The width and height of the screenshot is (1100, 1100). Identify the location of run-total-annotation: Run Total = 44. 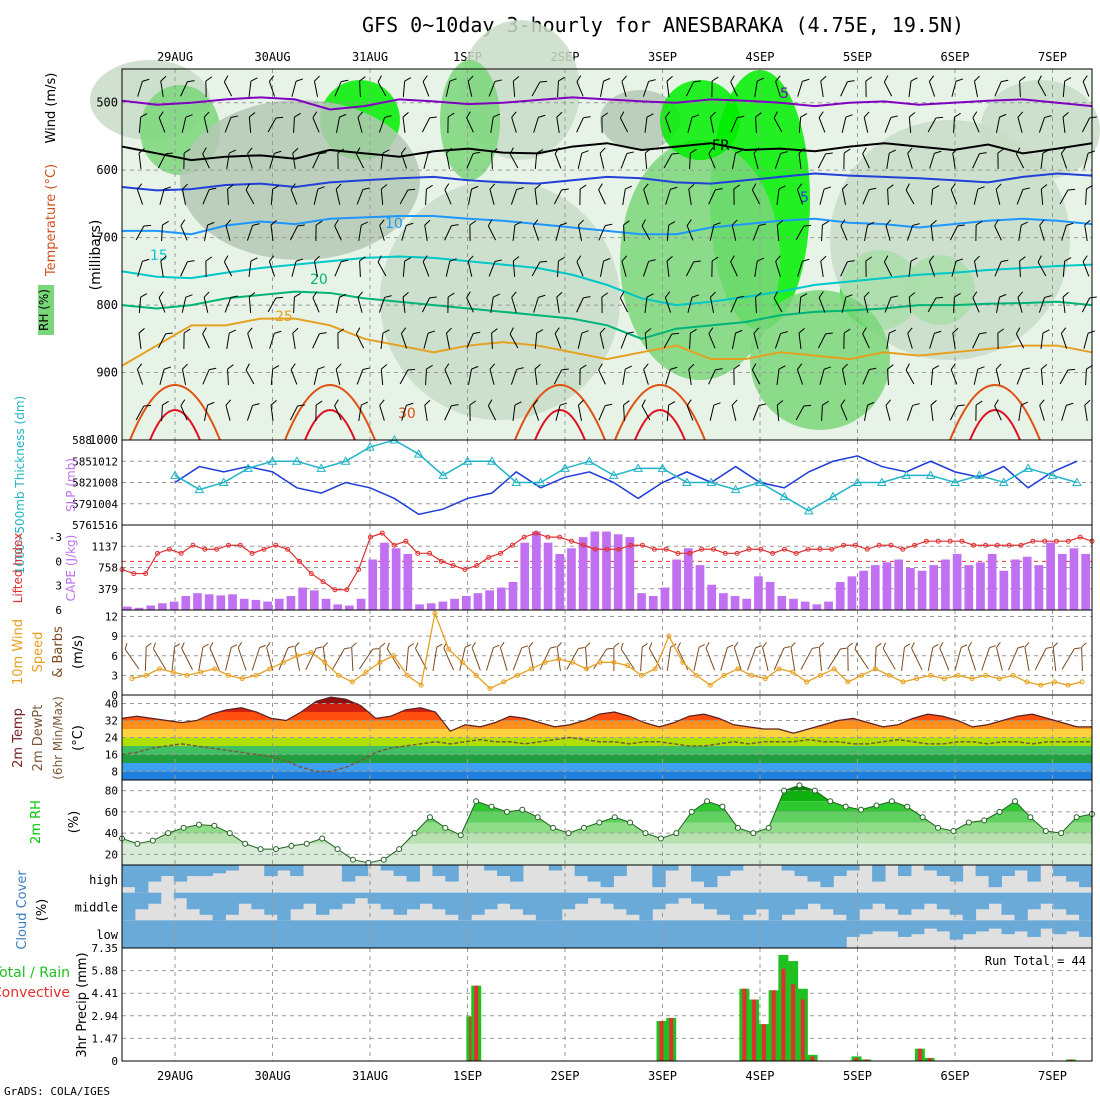
(1035, 961).